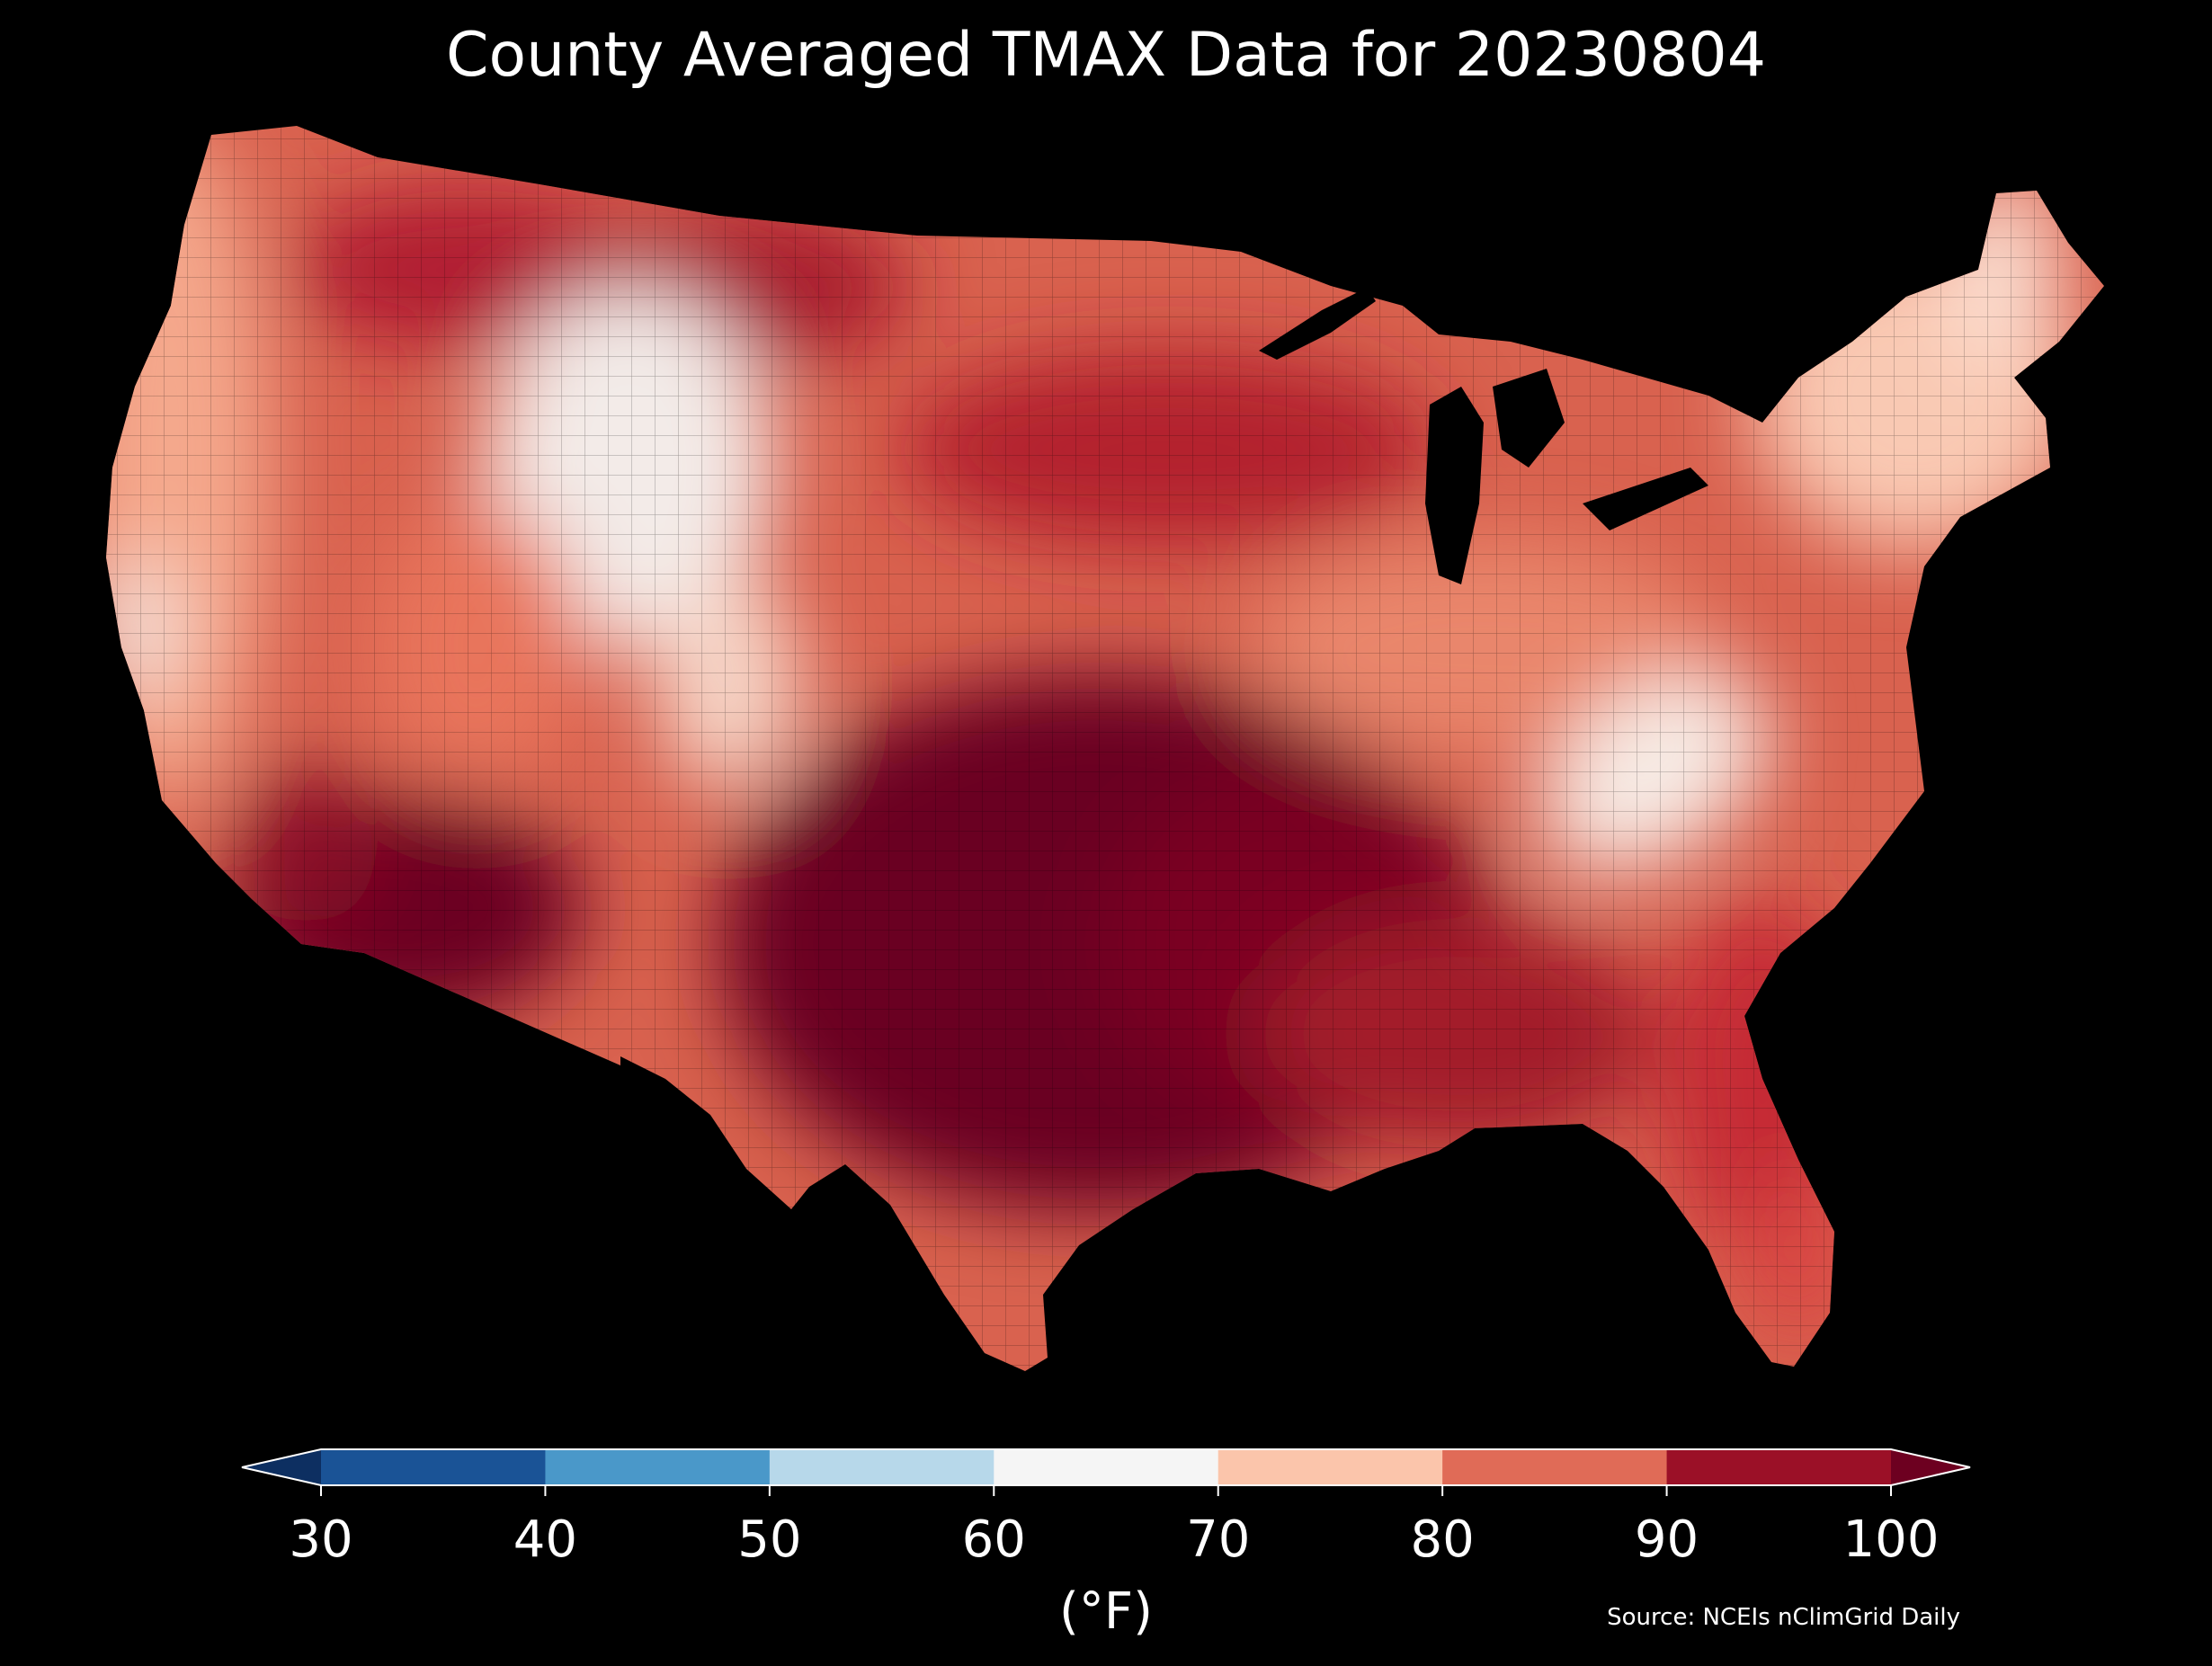  I want to click on map-title: County Averaged TMAX Data for 20230804, so click(1106, 55).